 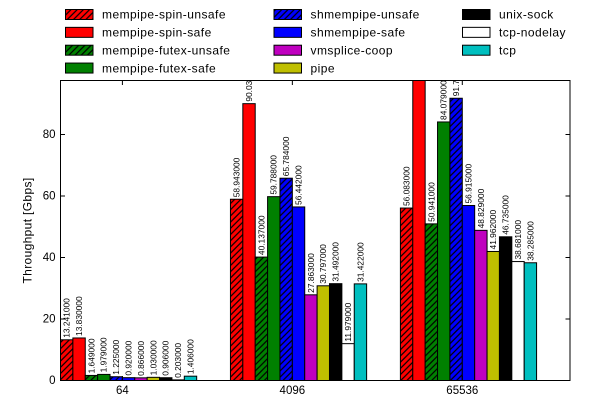 I want to click on svg-text: vmsplice-coop, so click(x=352, y=50).